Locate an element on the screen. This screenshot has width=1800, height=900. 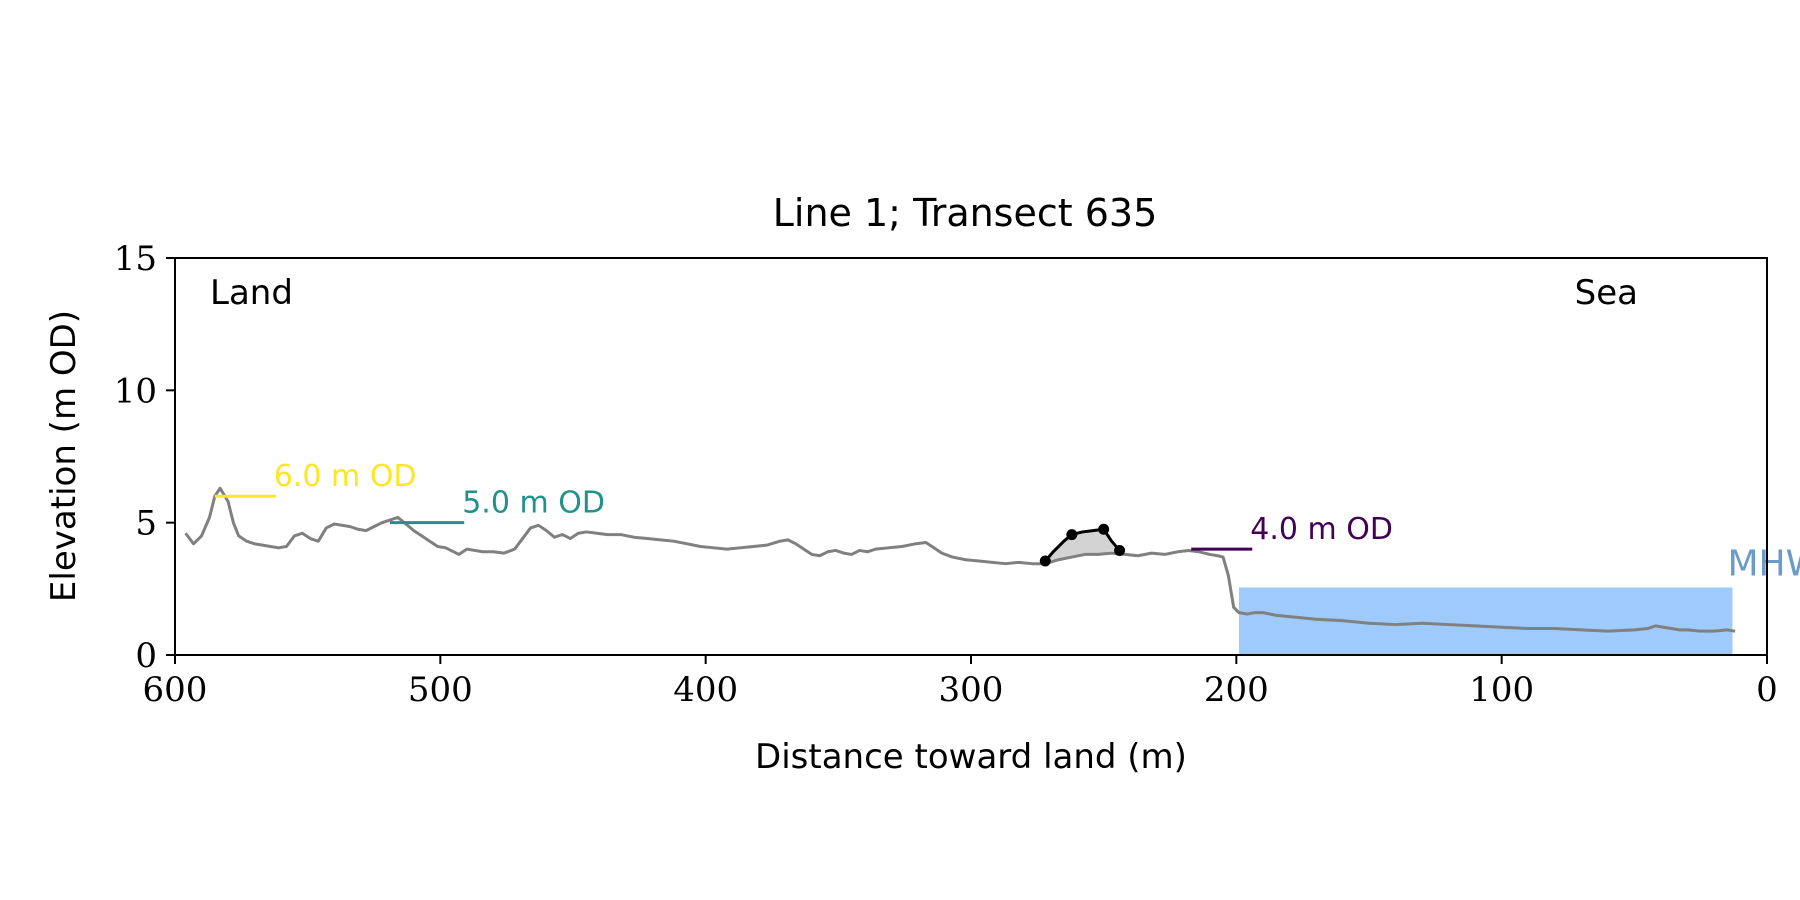
y-tick-label: 5 is located at coordinates (146, 524).